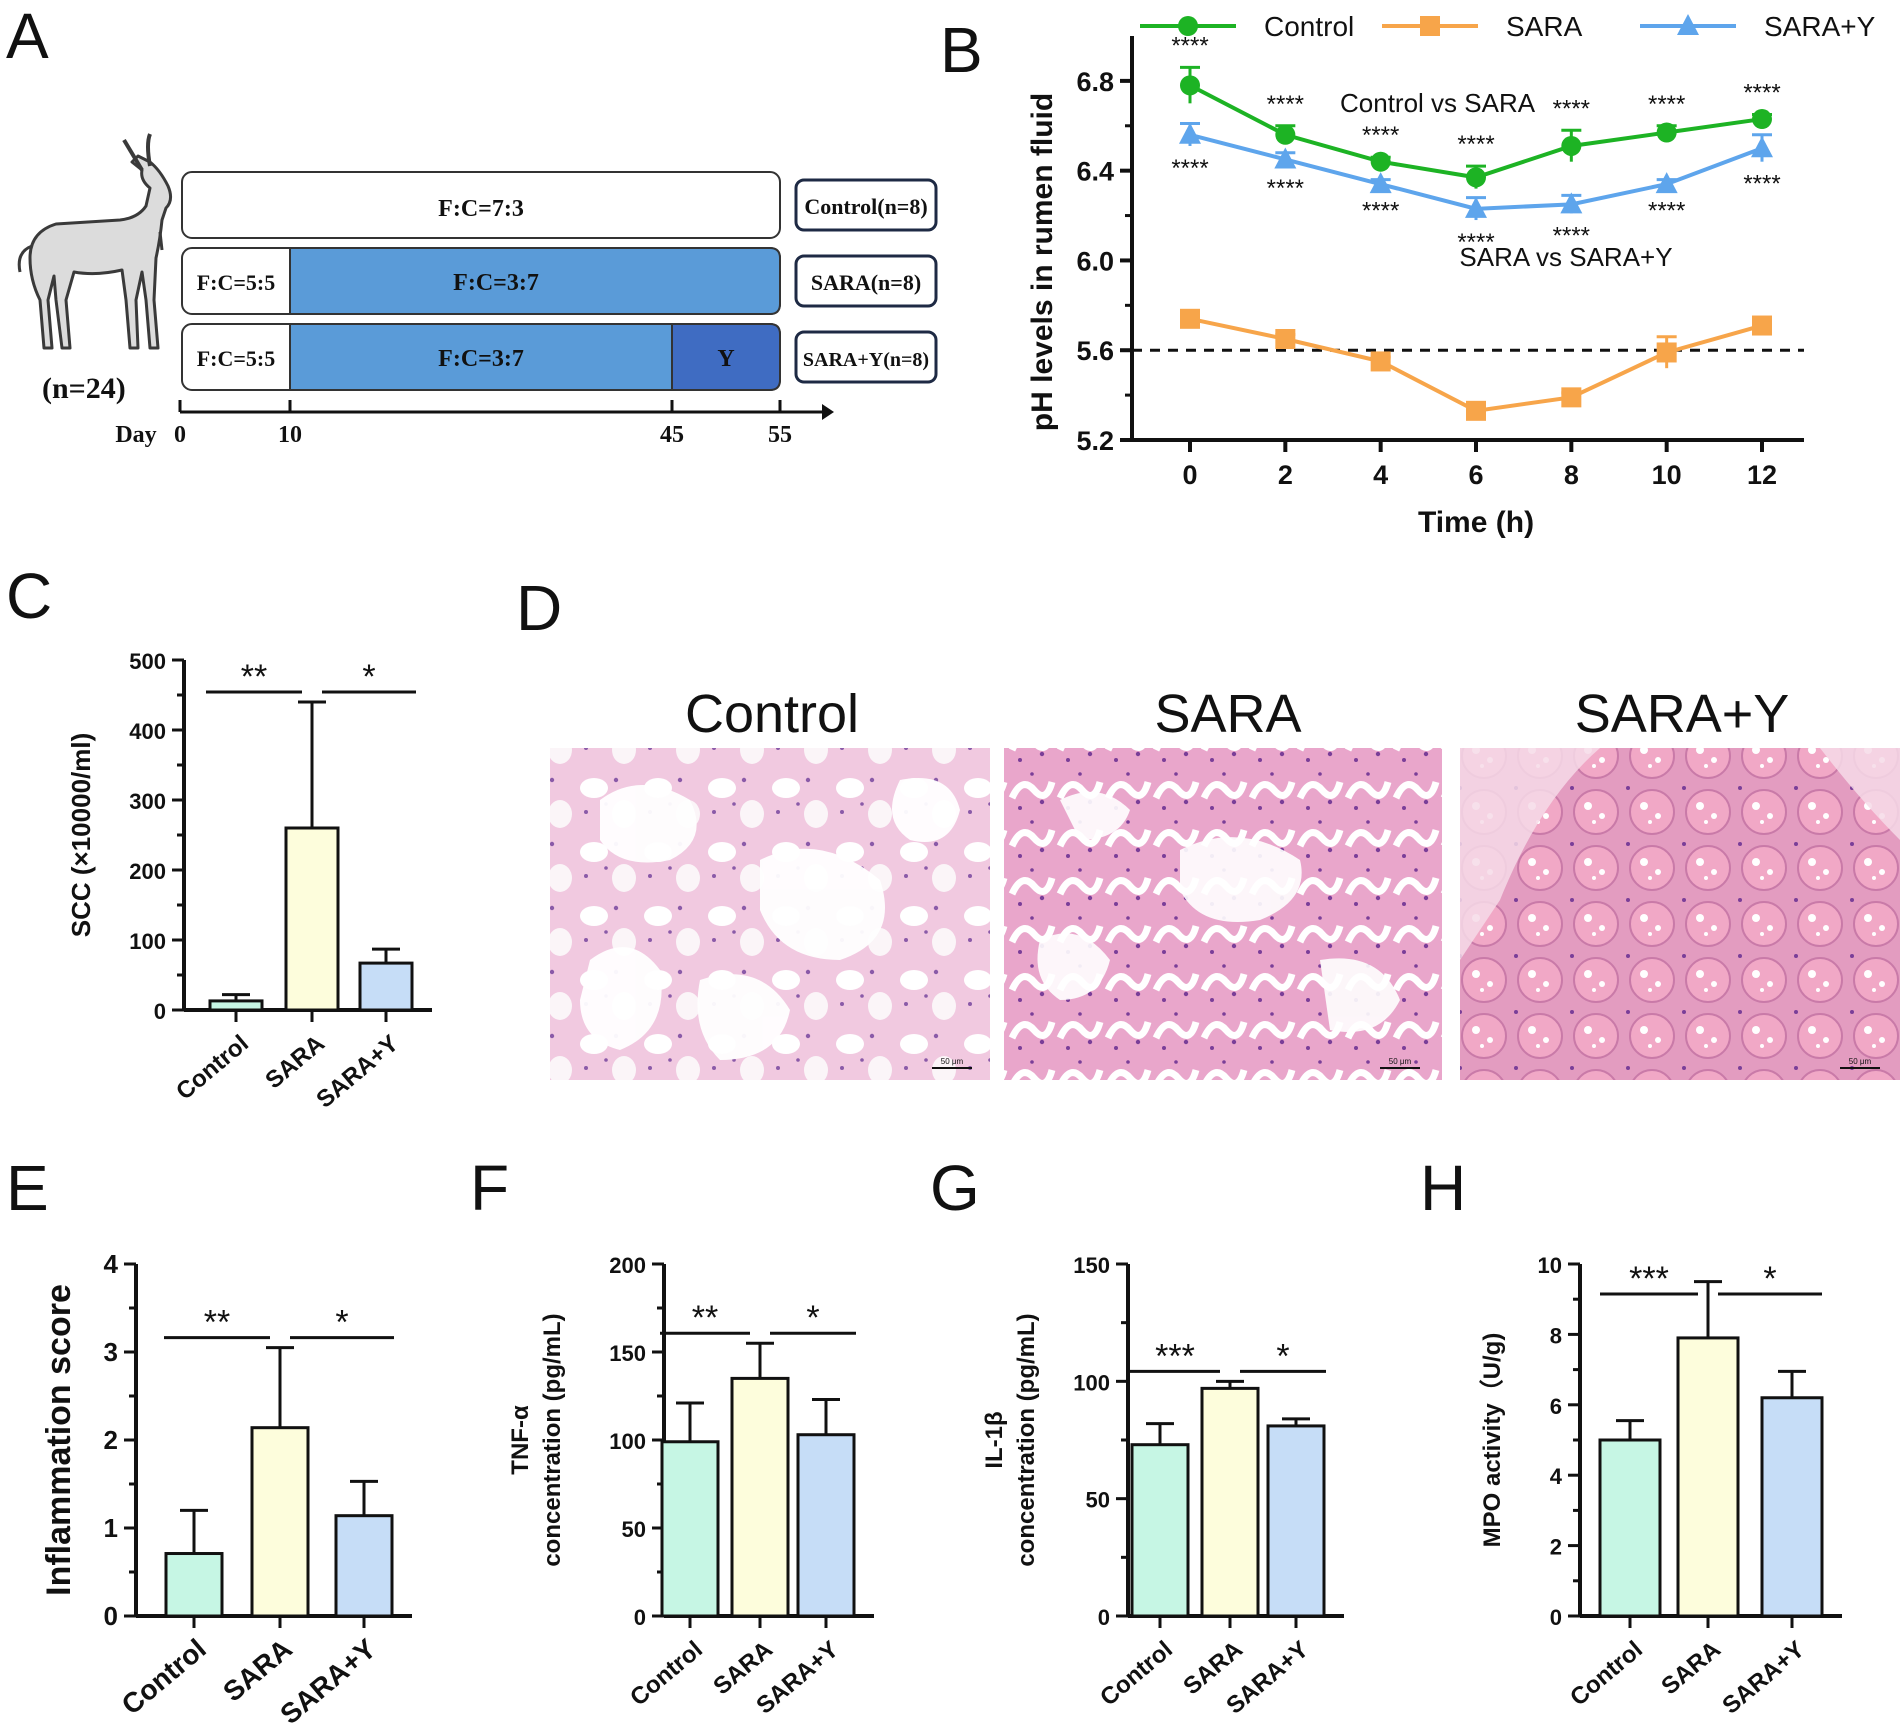 This screenshot has height=1734, width=1902. Describe the element at coordinates (147, 941) in the screenshot. I see `chart-c-ytick-label-1: 100` at that location.